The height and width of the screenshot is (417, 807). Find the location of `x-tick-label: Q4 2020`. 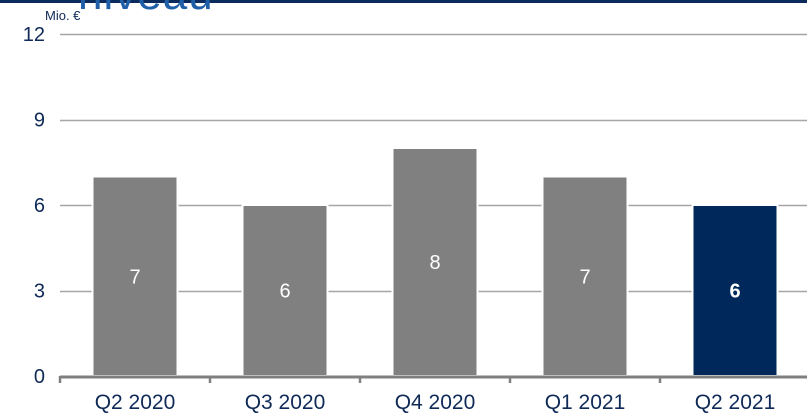

x-tick-label: Q4 2020 is located at coordinates (435, 402).